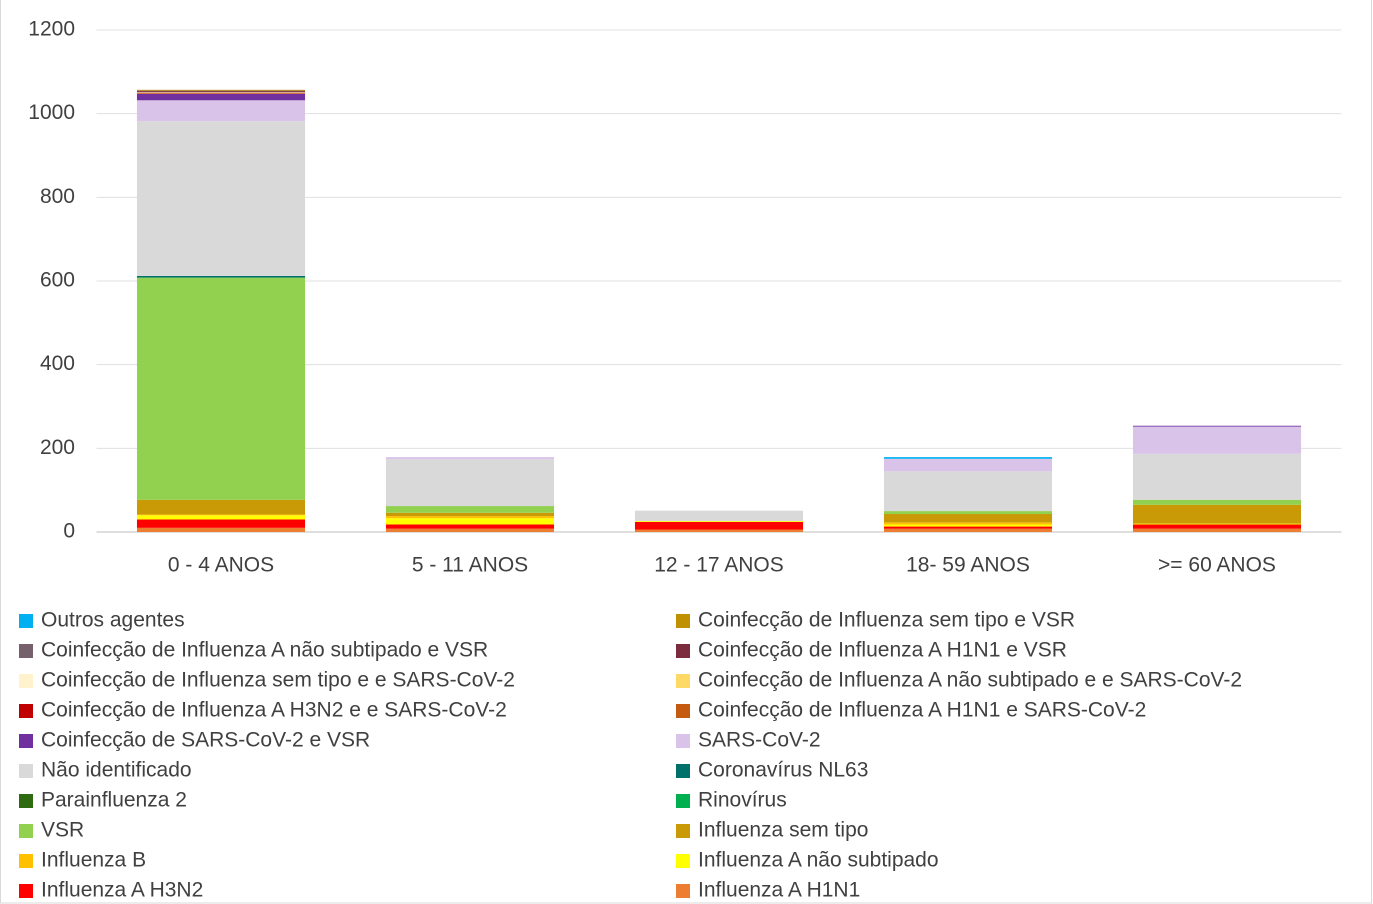 The image size is (1373, 904). What do you see at coordinates (783, 770) in the screenshot?
I see `legend-label: Coronavírus NL63` at bounding box center [783, 770].